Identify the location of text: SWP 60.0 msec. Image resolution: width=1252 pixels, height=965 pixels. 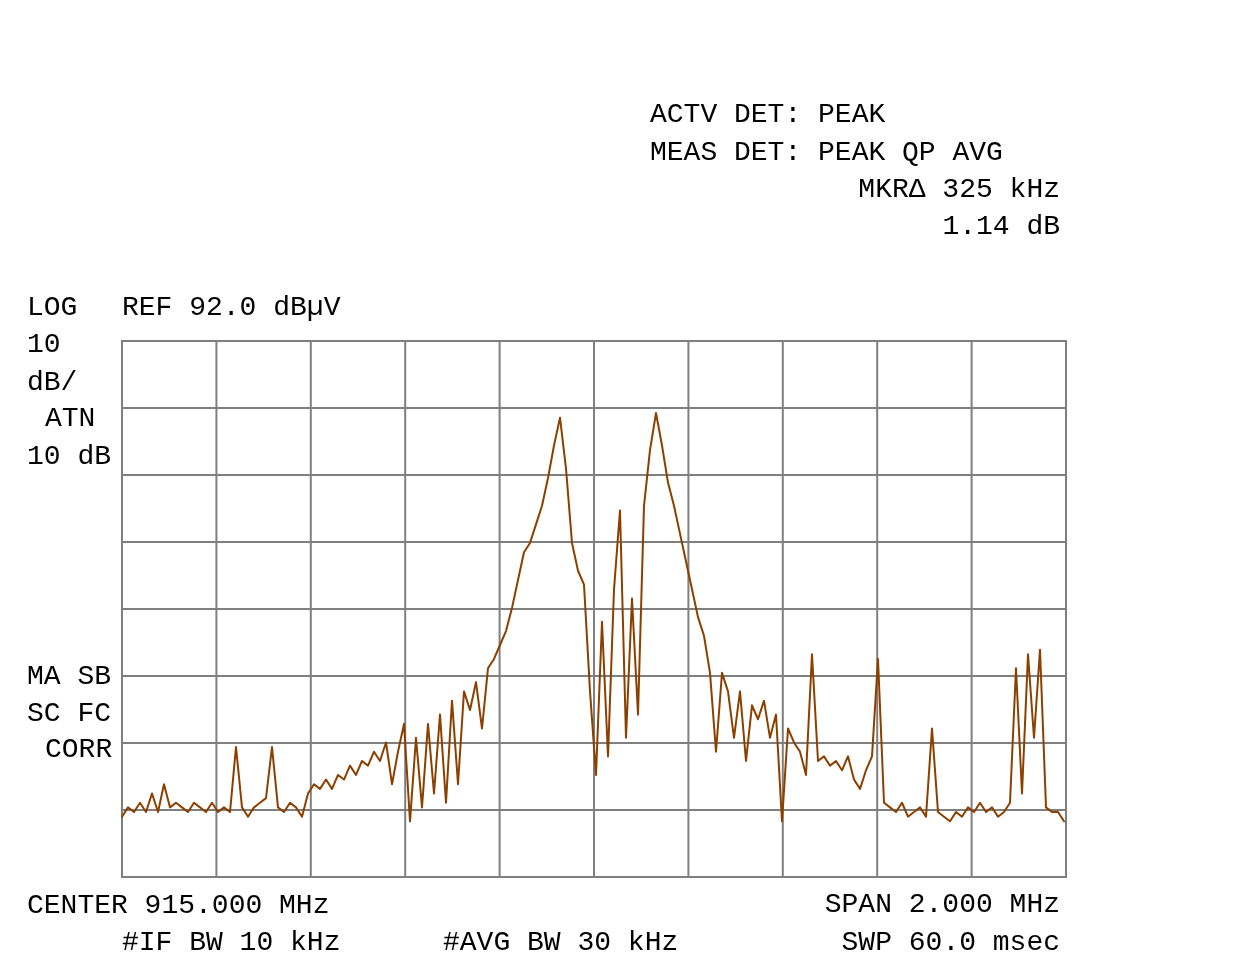
(950, 942).